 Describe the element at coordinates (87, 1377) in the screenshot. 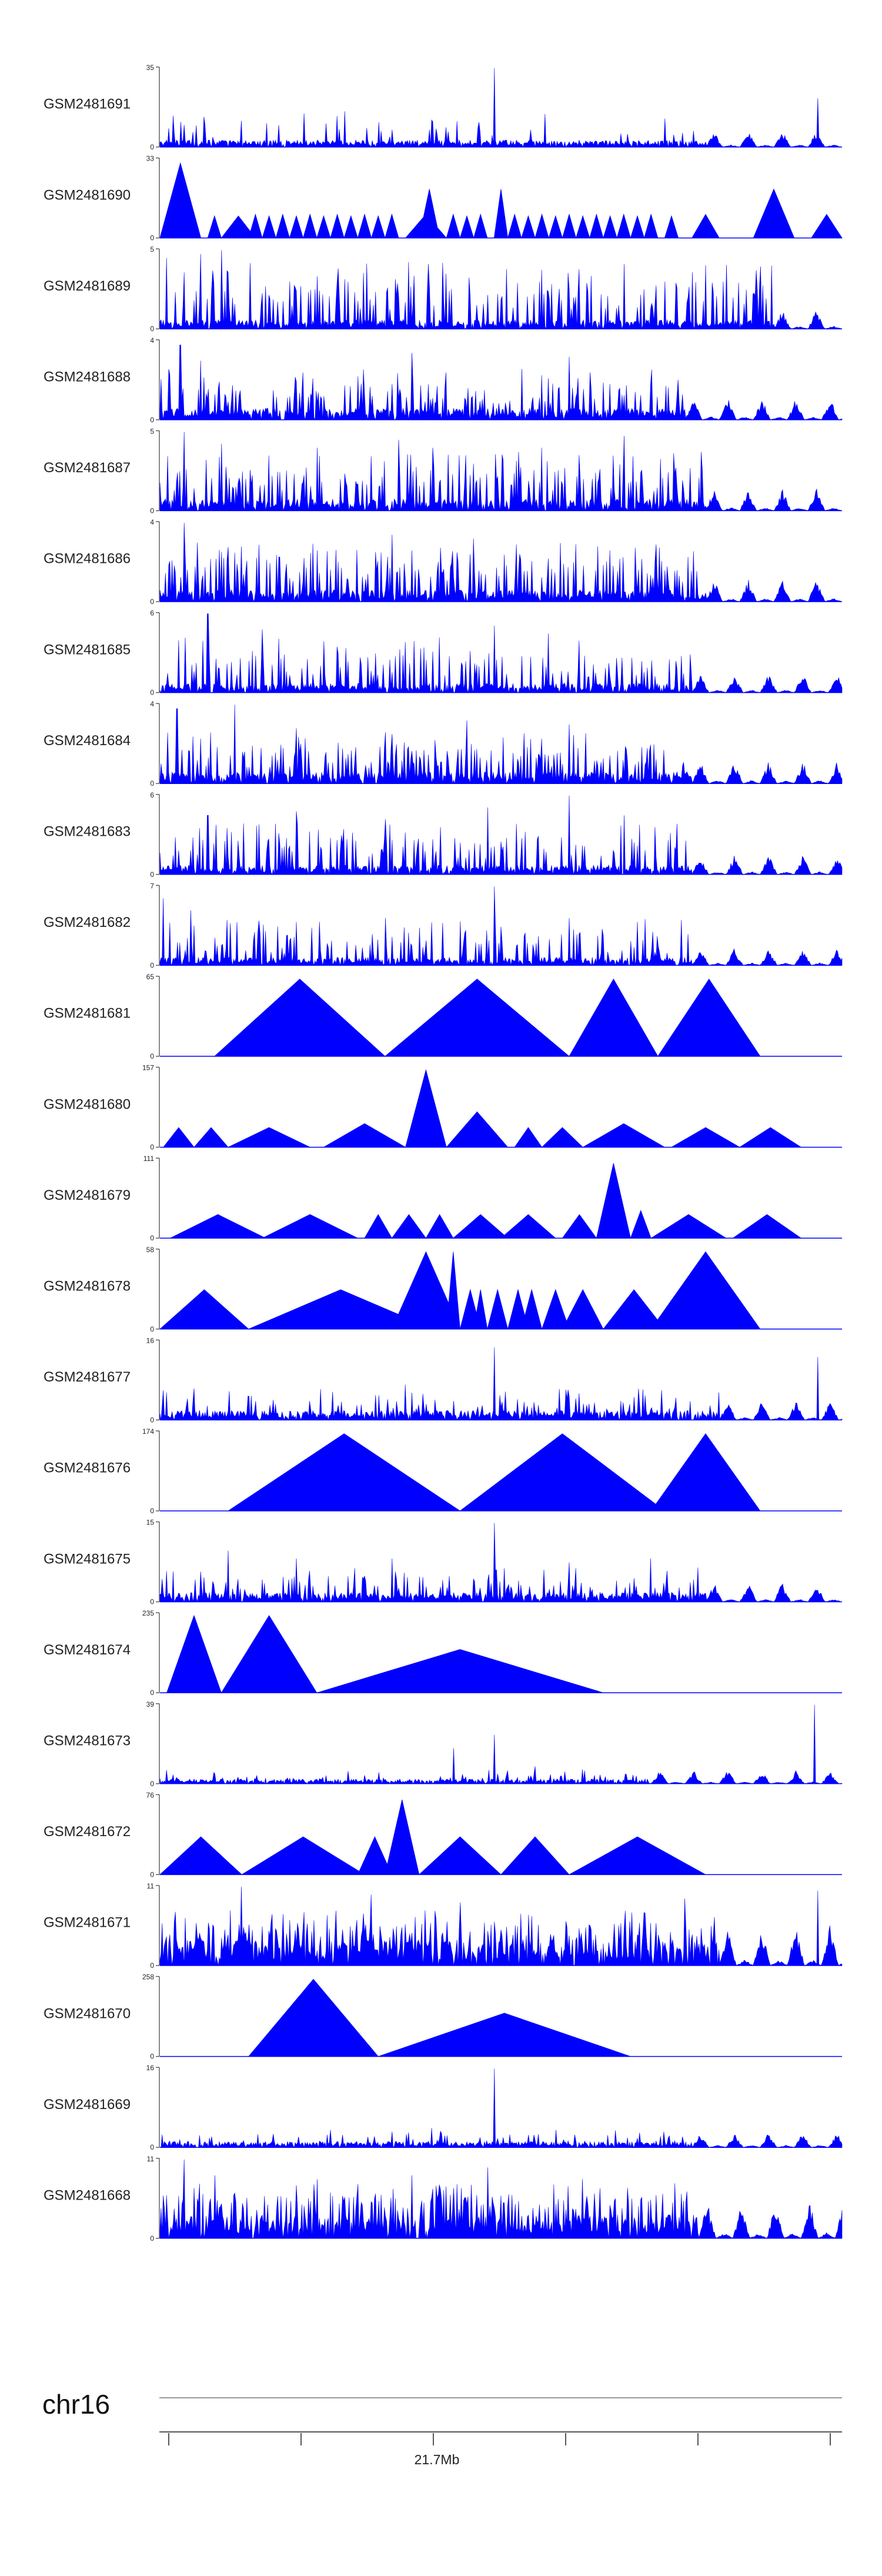

I see `track-label: GSM2481677` at that location.